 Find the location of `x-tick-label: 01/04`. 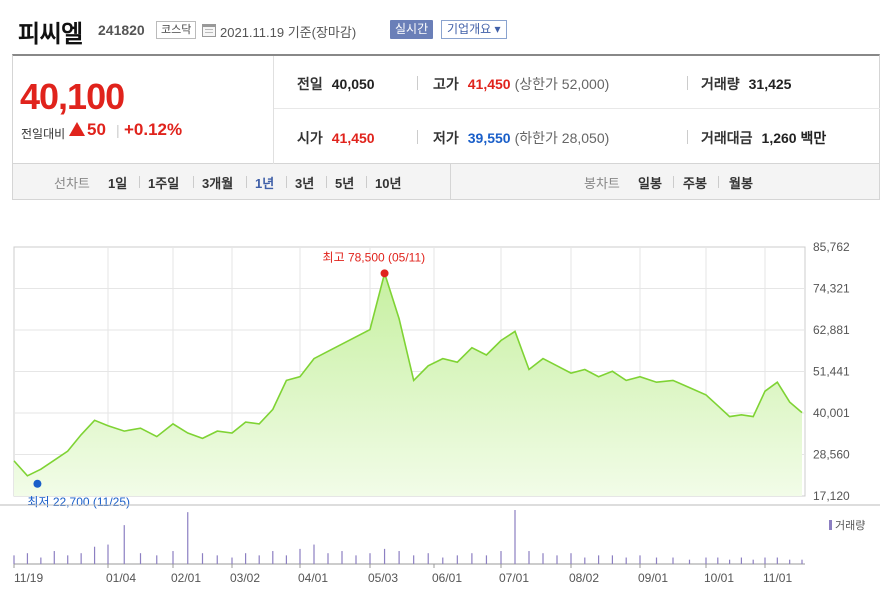

x-tick-label: 01/04 is located at coordinates (121, 578).